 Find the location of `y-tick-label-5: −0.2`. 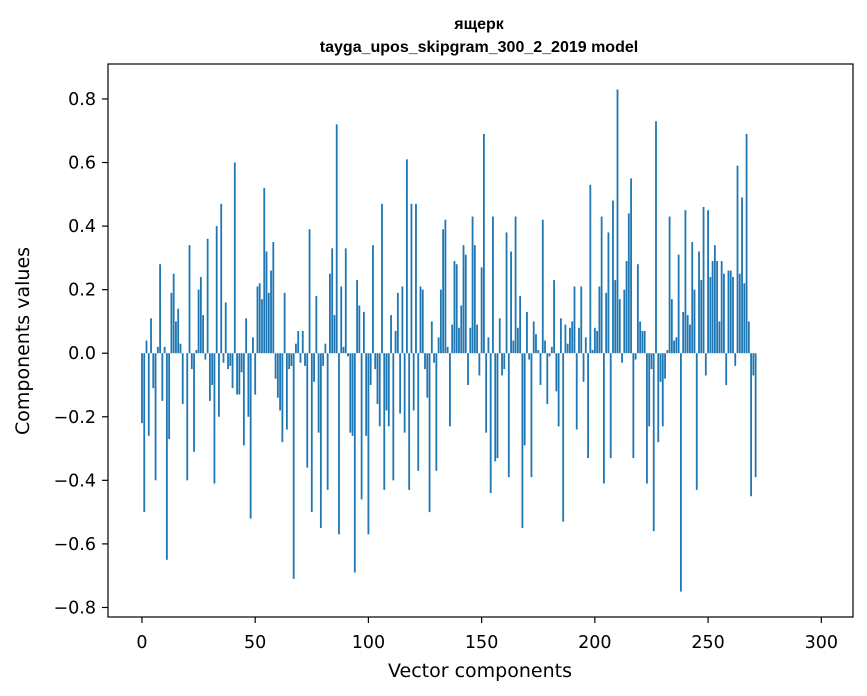

y-tick-label-5: −0.2 is located at coordinates (75, 418).